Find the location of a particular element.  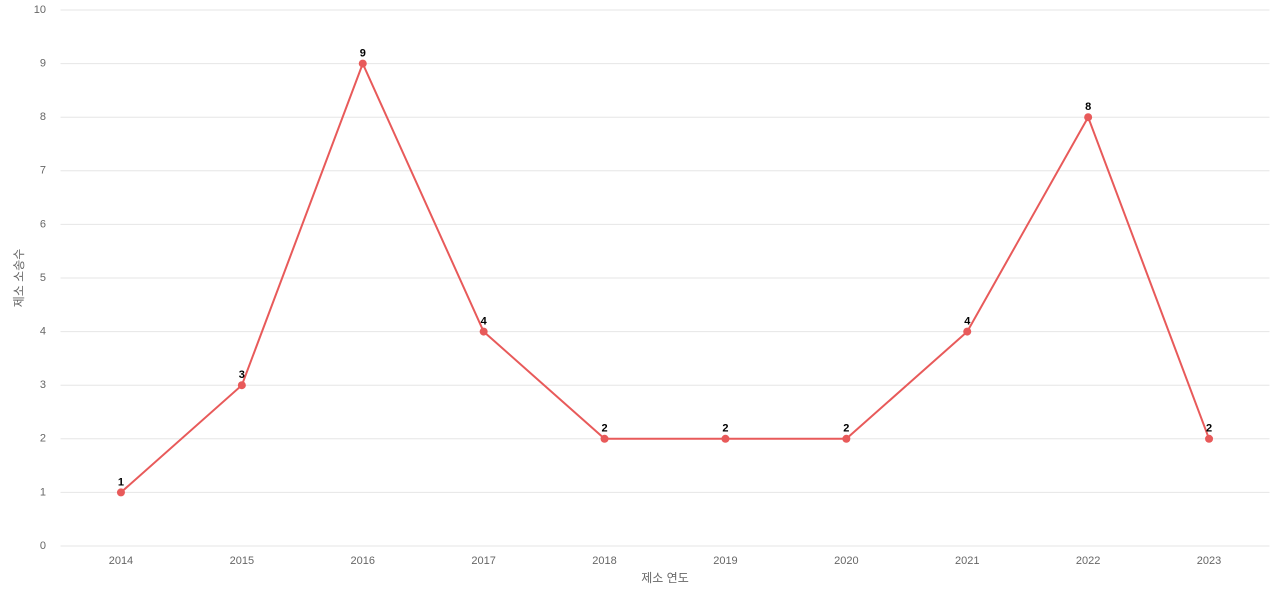

data-label: 1 is located at coordinates (121, 482).